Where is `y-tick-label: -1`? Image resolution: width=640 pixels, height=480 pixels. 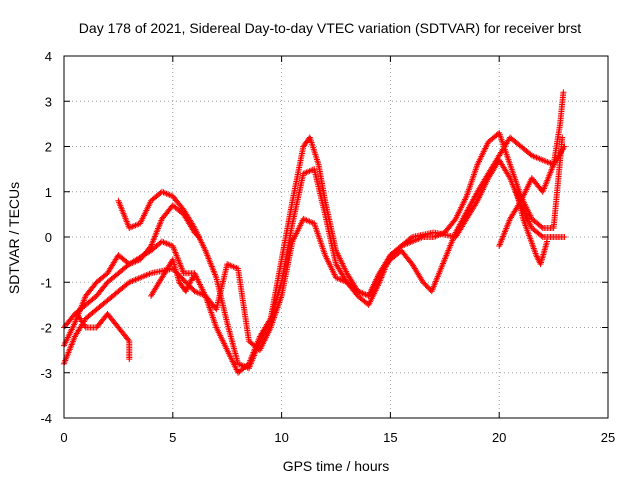
y-tick-label: -1 is located at coordinates (46, 282).